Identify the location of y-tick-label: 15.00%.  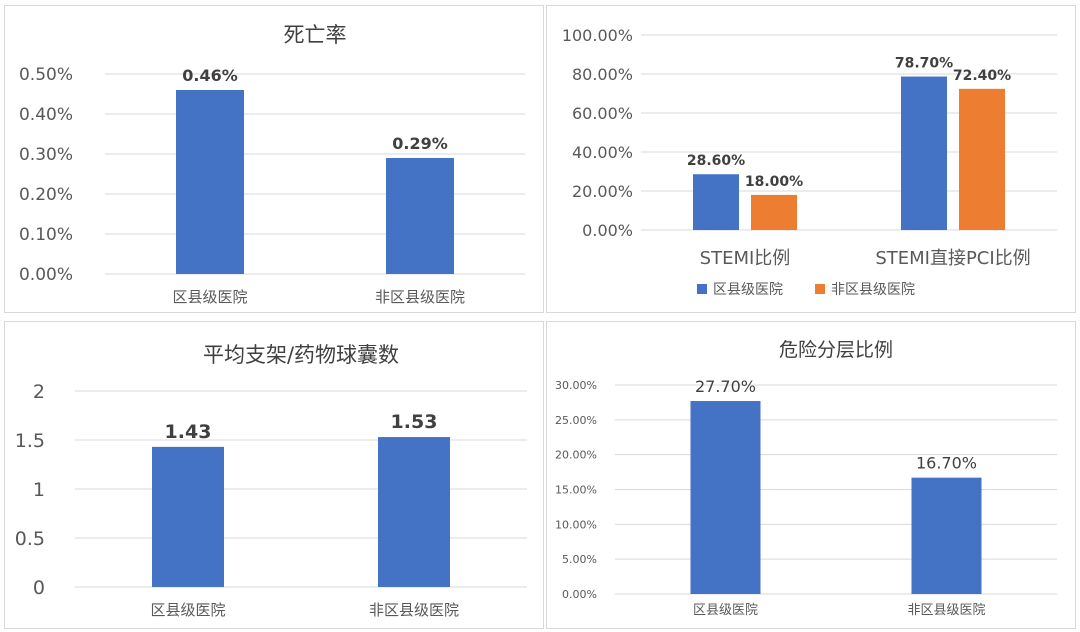
(576, 489).